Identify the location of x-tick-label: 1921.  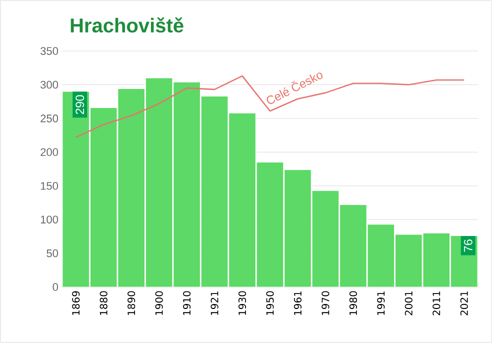
(214, 303).